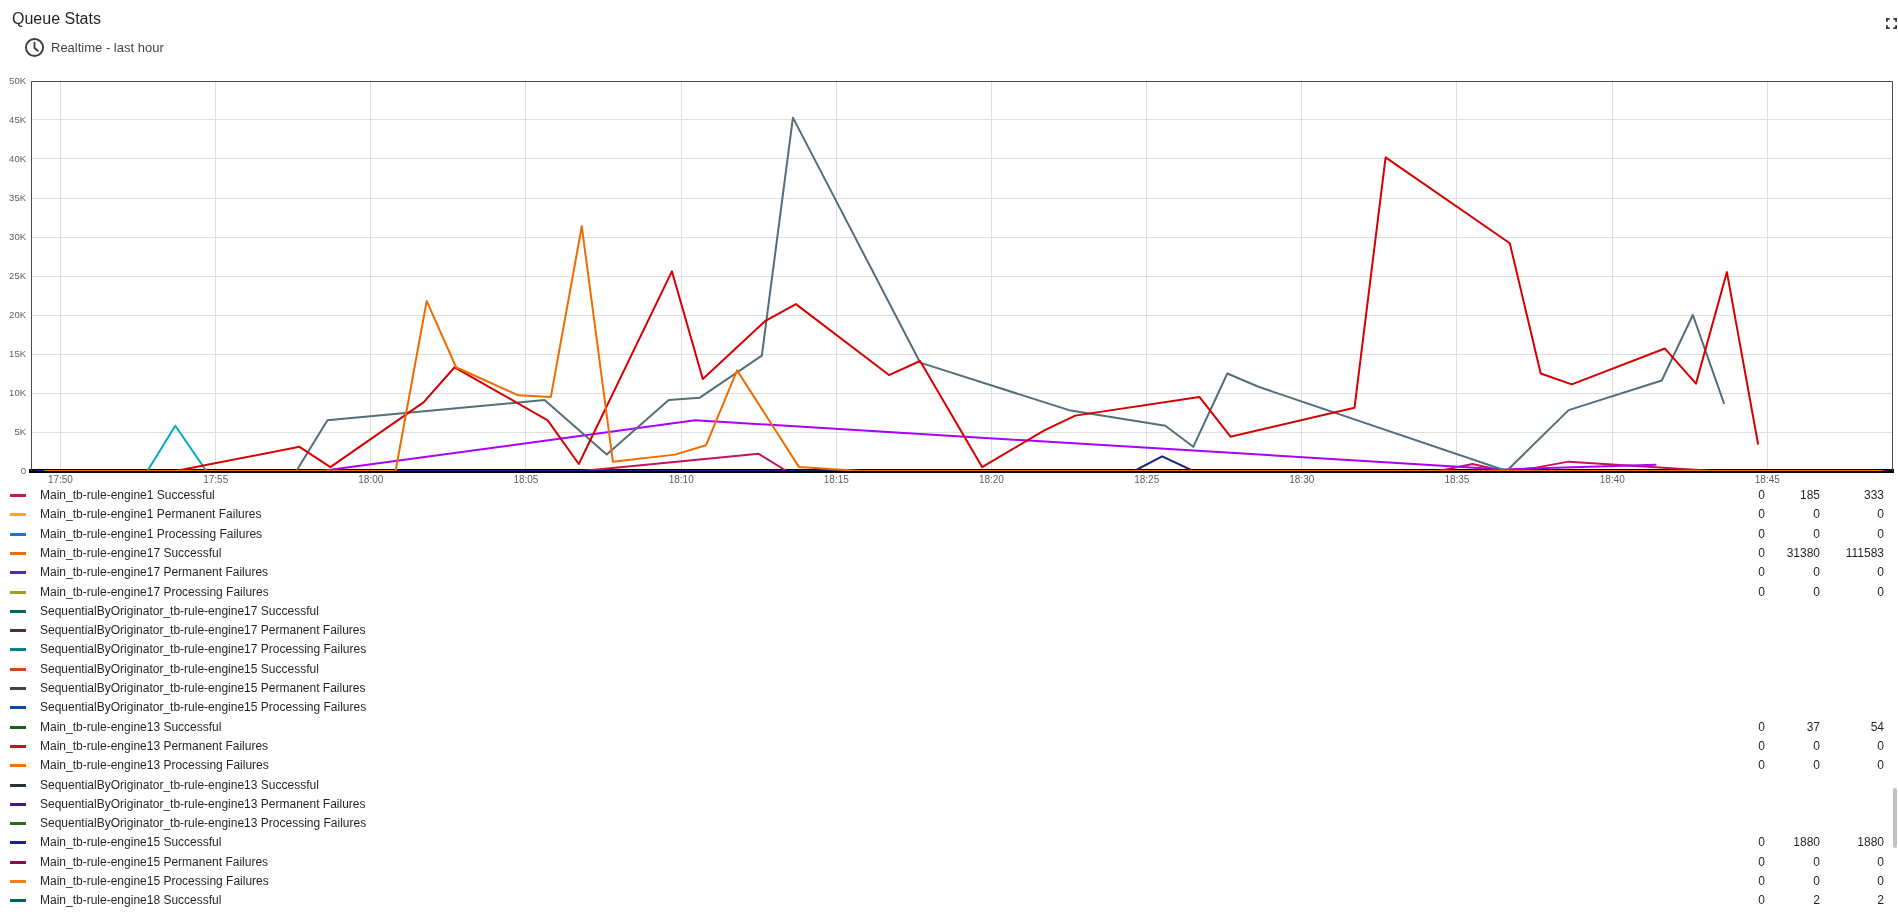 The width and height of the screenshot is (1898, 916). What do you see at coordinates (179, 611) in the screenshot?
I see `legend-label: SequentialByOriginator_tb-rule-engine17 Successful` at bounding box center [179, 611].